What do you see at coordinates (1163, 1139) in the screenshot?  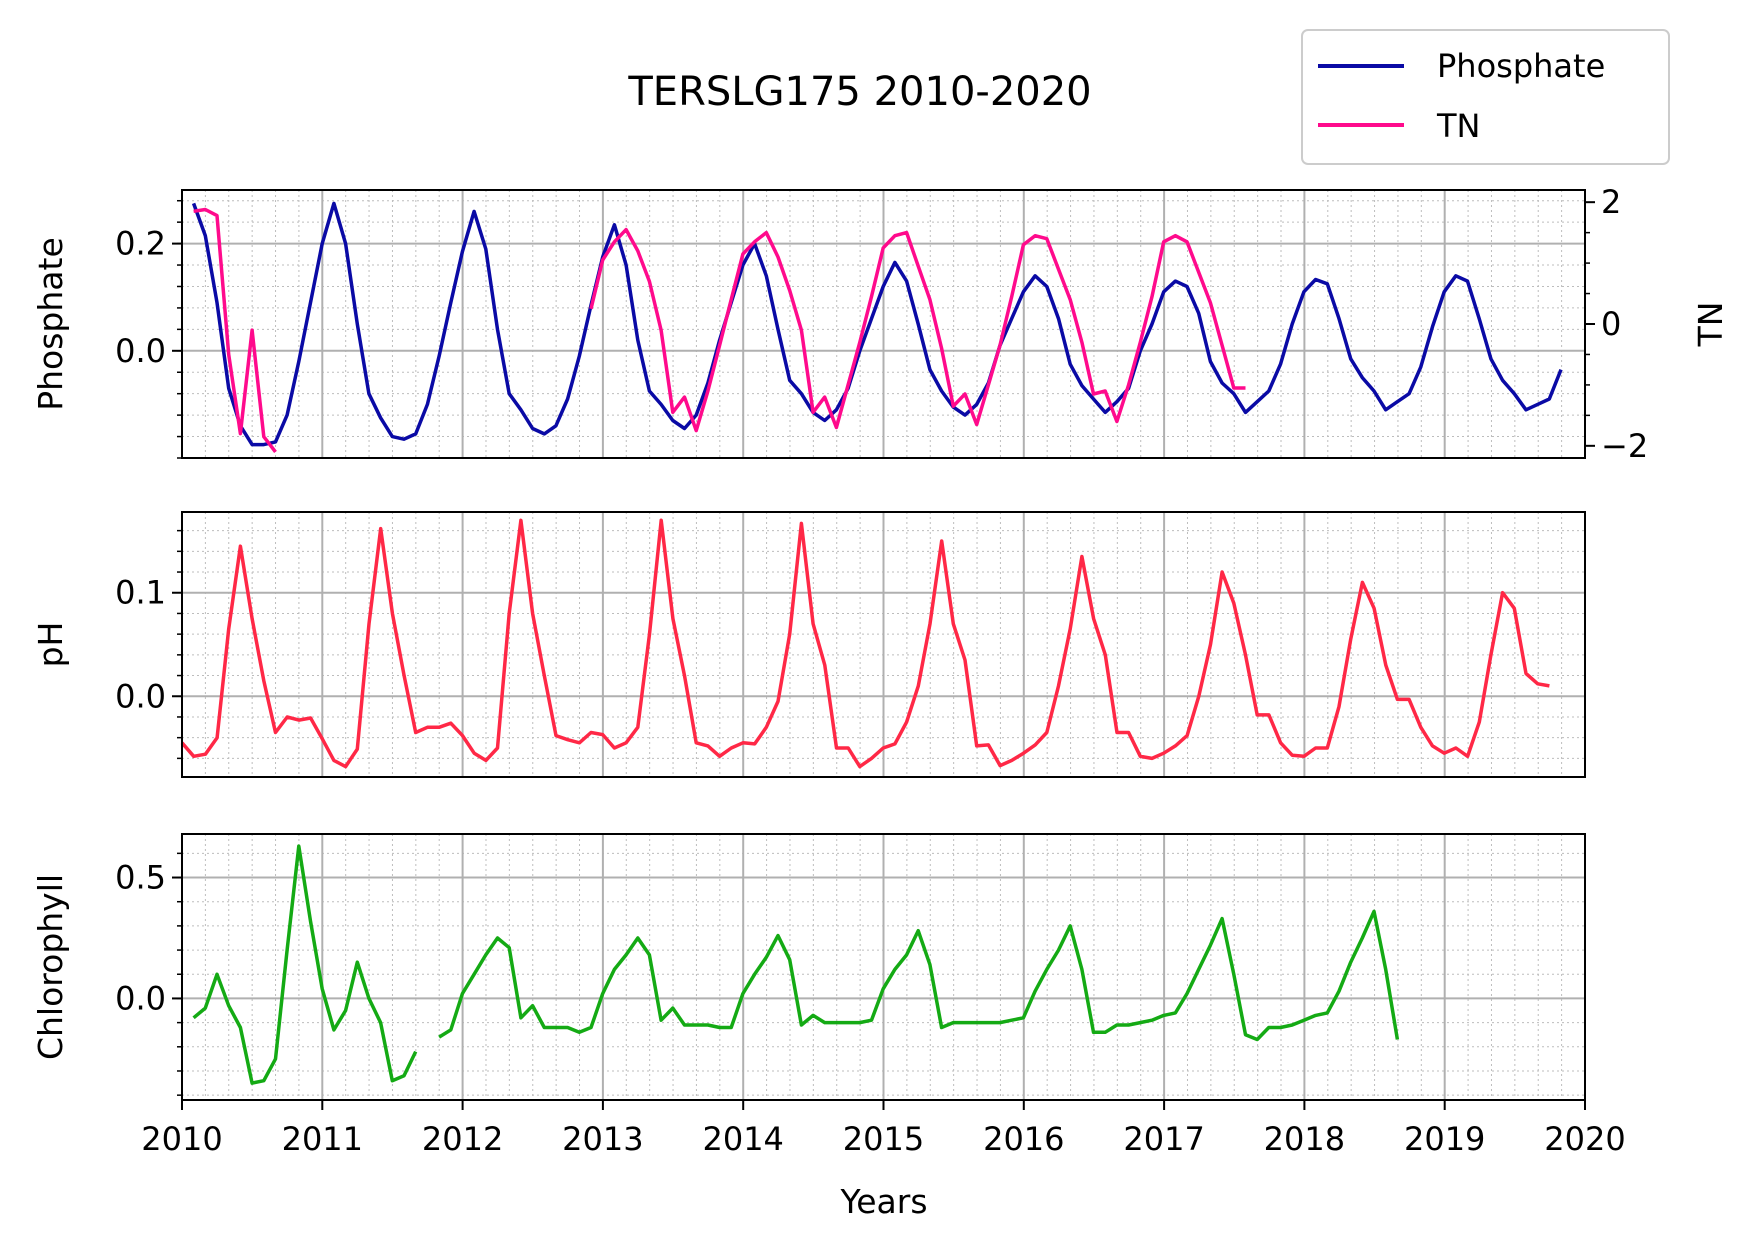 I see `x-tick-label: 2017` at bounding box center [1163, 1139].